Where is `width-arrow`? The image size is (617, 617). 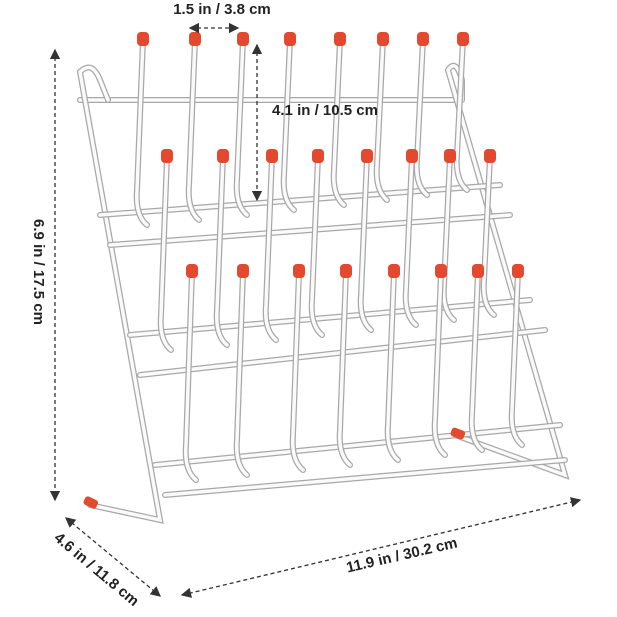 width-arrow is located at coordinates (381, 547).